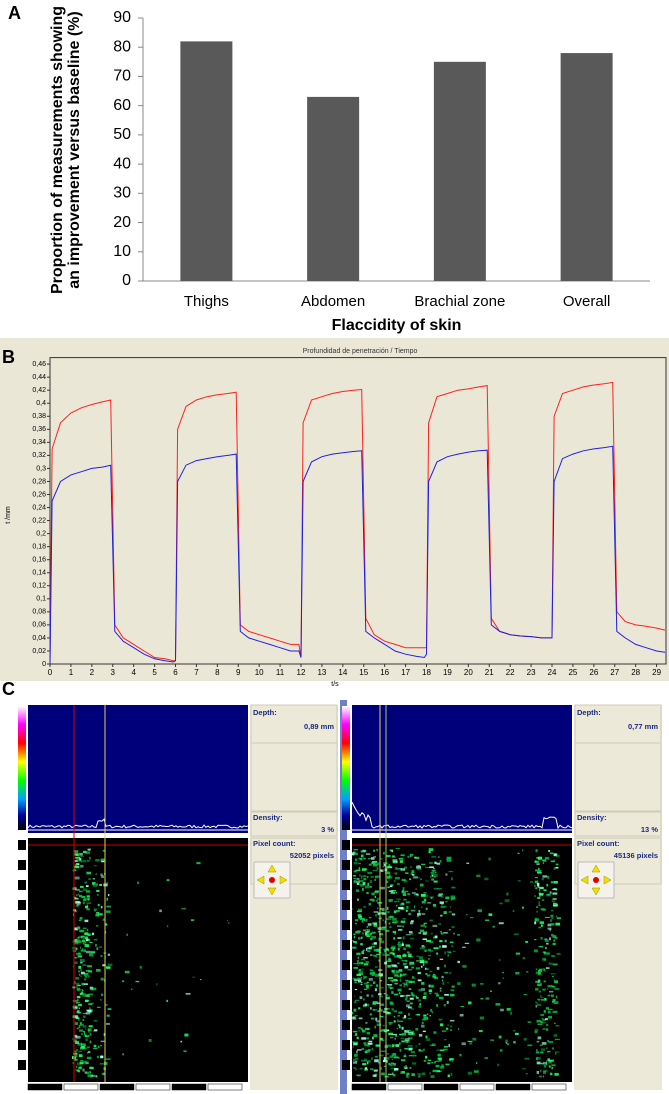 This screenshot has width=669, height=1094. What do you see at coordinates (549, 1087) in the screenshot?
I see `width-ruler` at bounding box center [549, 1087].